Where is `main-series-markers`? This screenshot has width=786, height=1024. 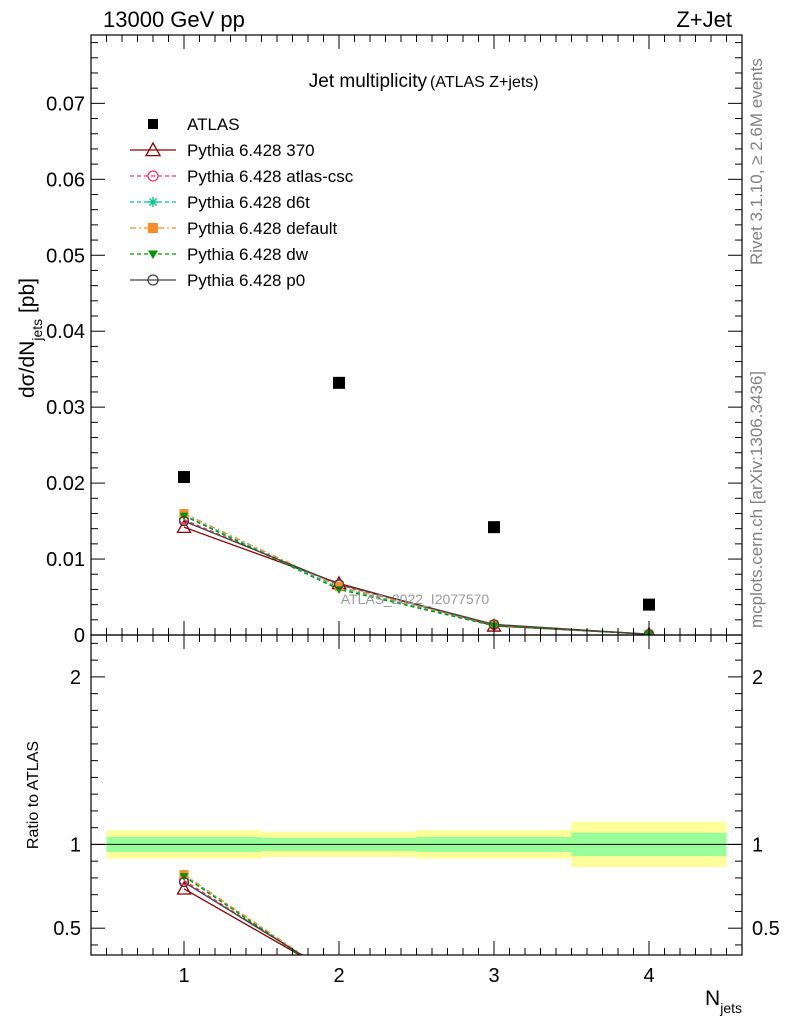
main-series-markers is located at coordinates (415, 571).